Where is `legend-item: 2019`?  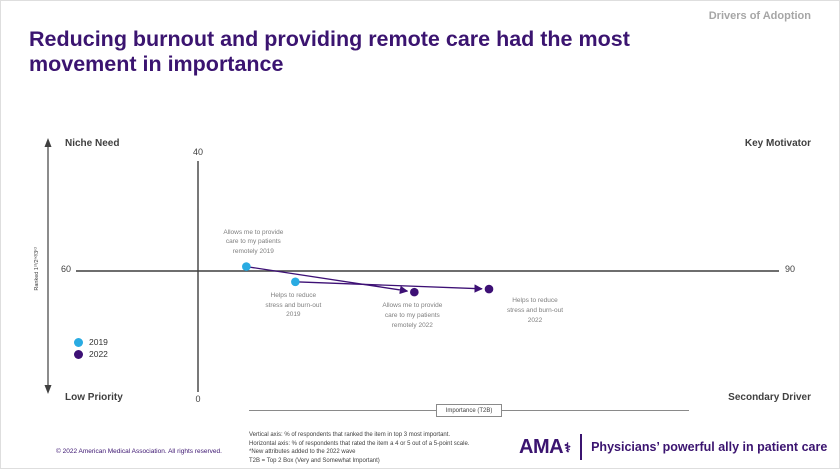 legend-item: 2019 is located at coordinates (91, 342).